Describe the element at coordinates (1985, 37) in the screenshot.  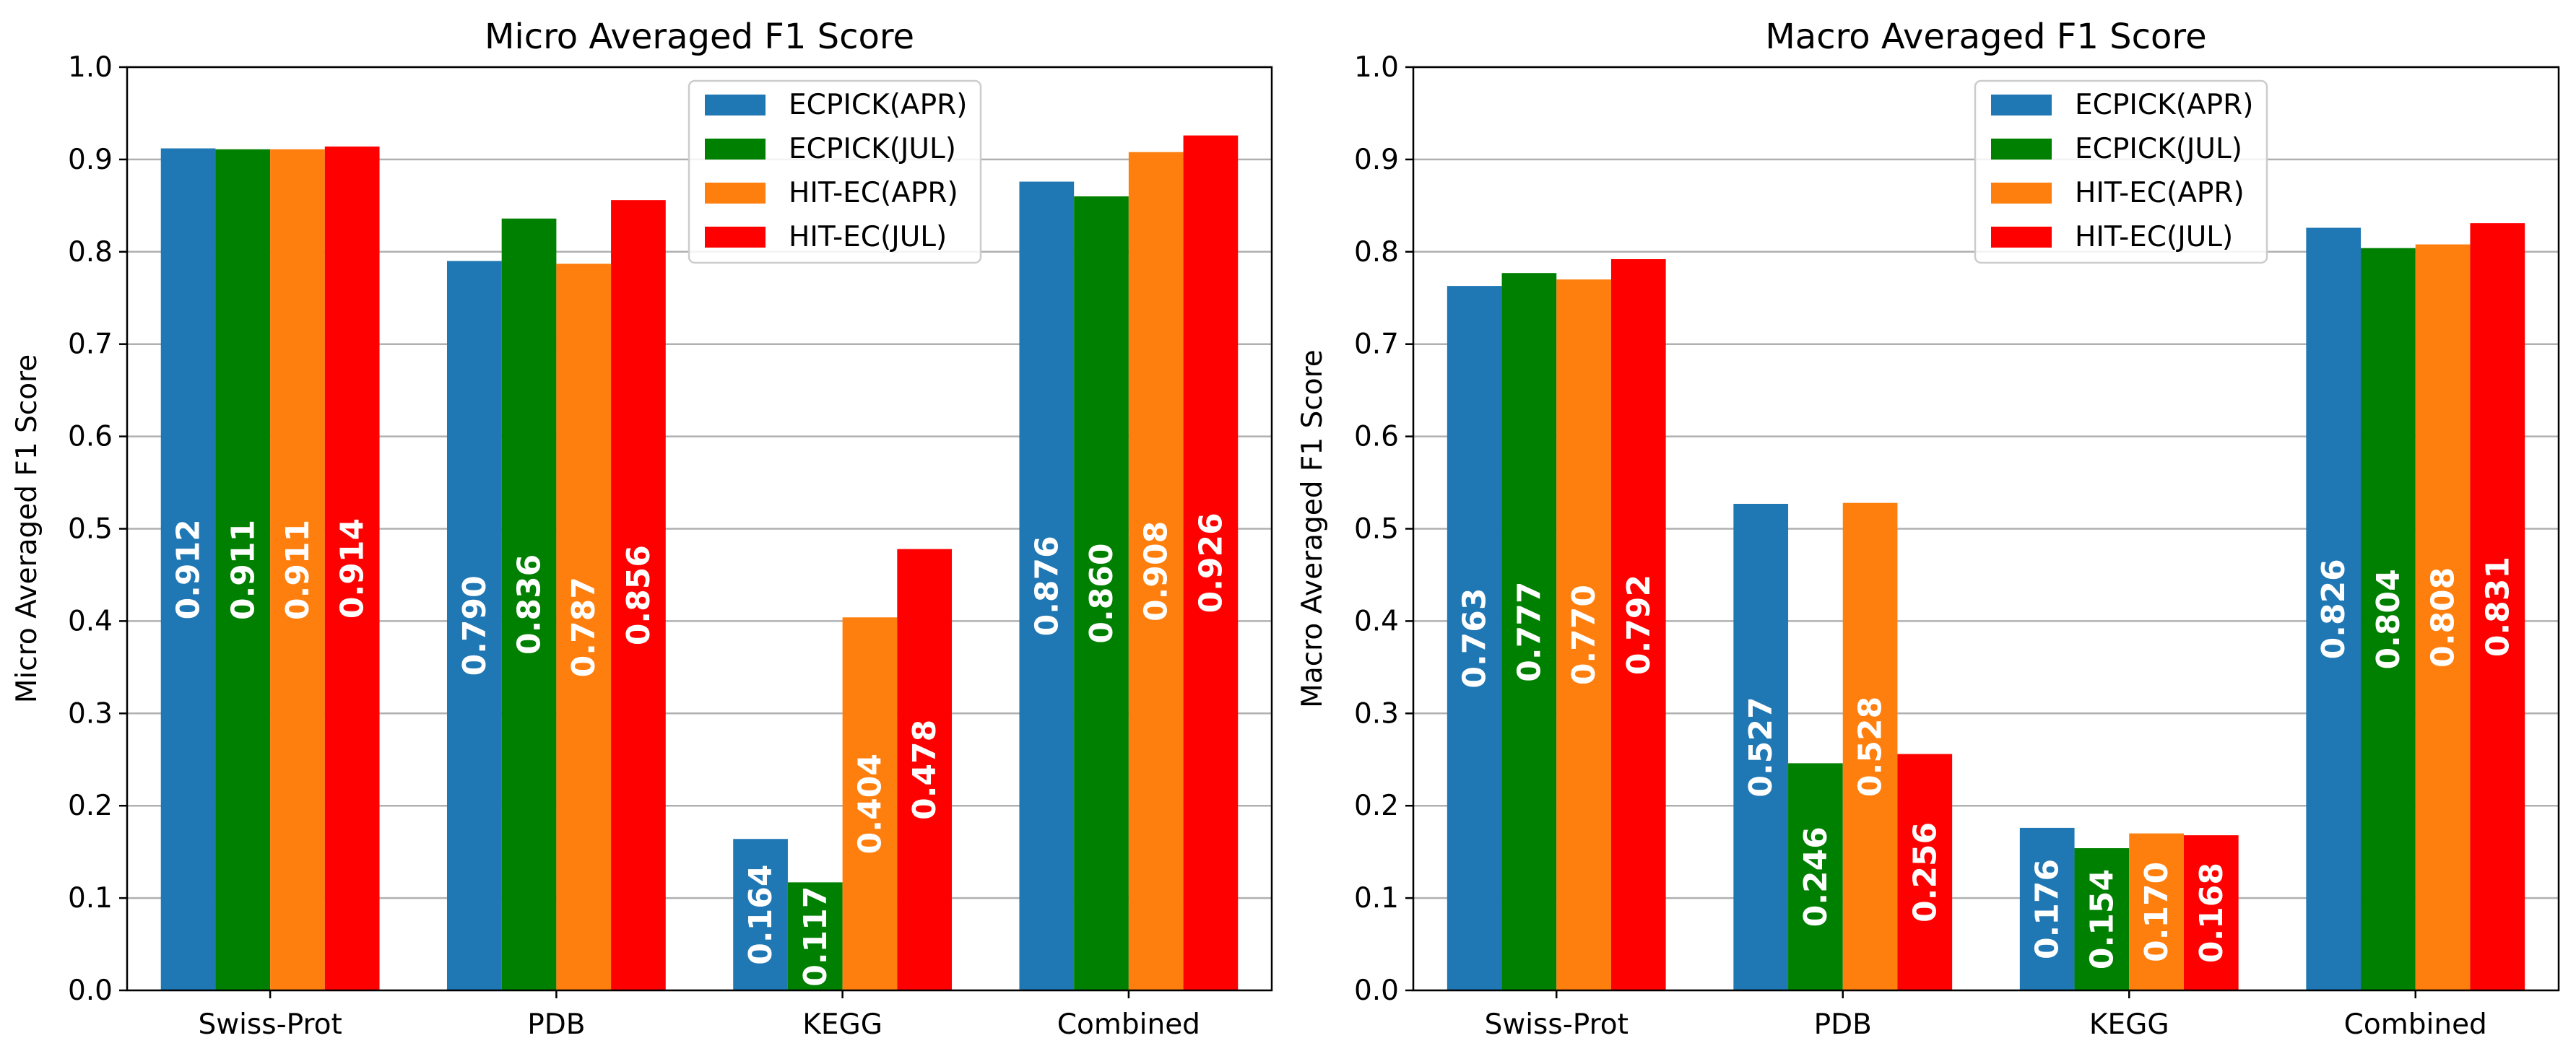
I see `chart-title: Macro Averaged F1 Score` at that location.